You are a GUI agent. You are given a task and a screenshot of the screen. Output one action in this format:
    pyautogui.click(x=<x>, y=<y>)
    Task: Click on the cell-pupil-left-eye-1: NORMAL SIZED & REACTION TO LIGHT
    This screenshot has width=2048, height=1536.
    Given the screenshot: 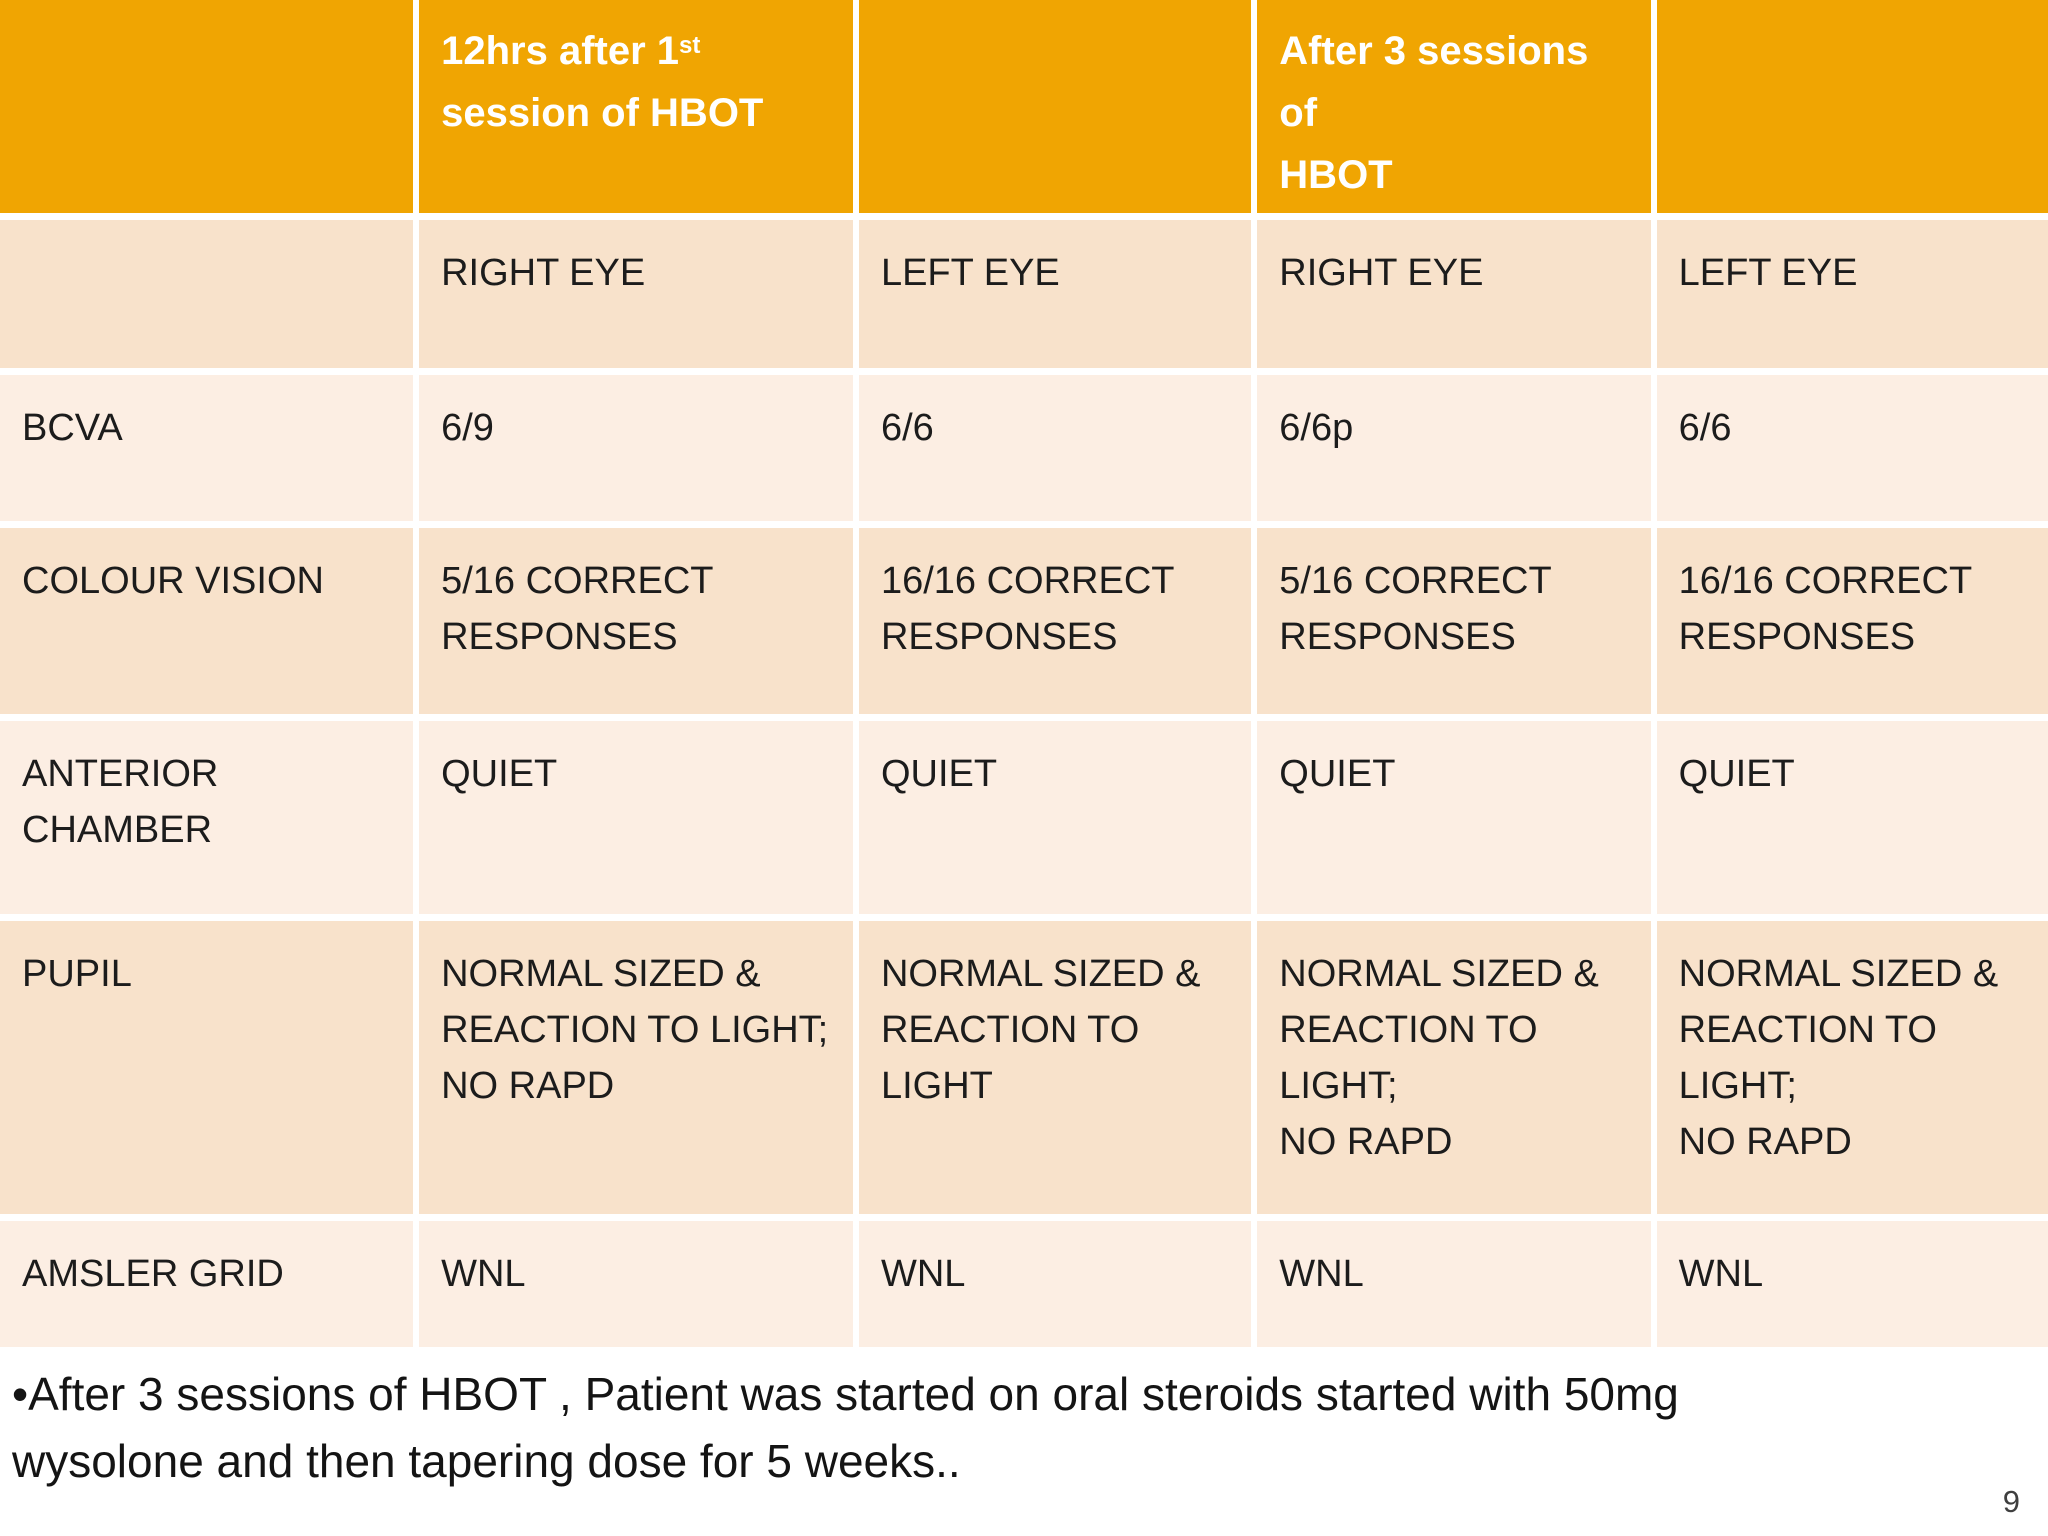 What is the action you would take?
    pyautogui.click(x=1055, y=1067)
    